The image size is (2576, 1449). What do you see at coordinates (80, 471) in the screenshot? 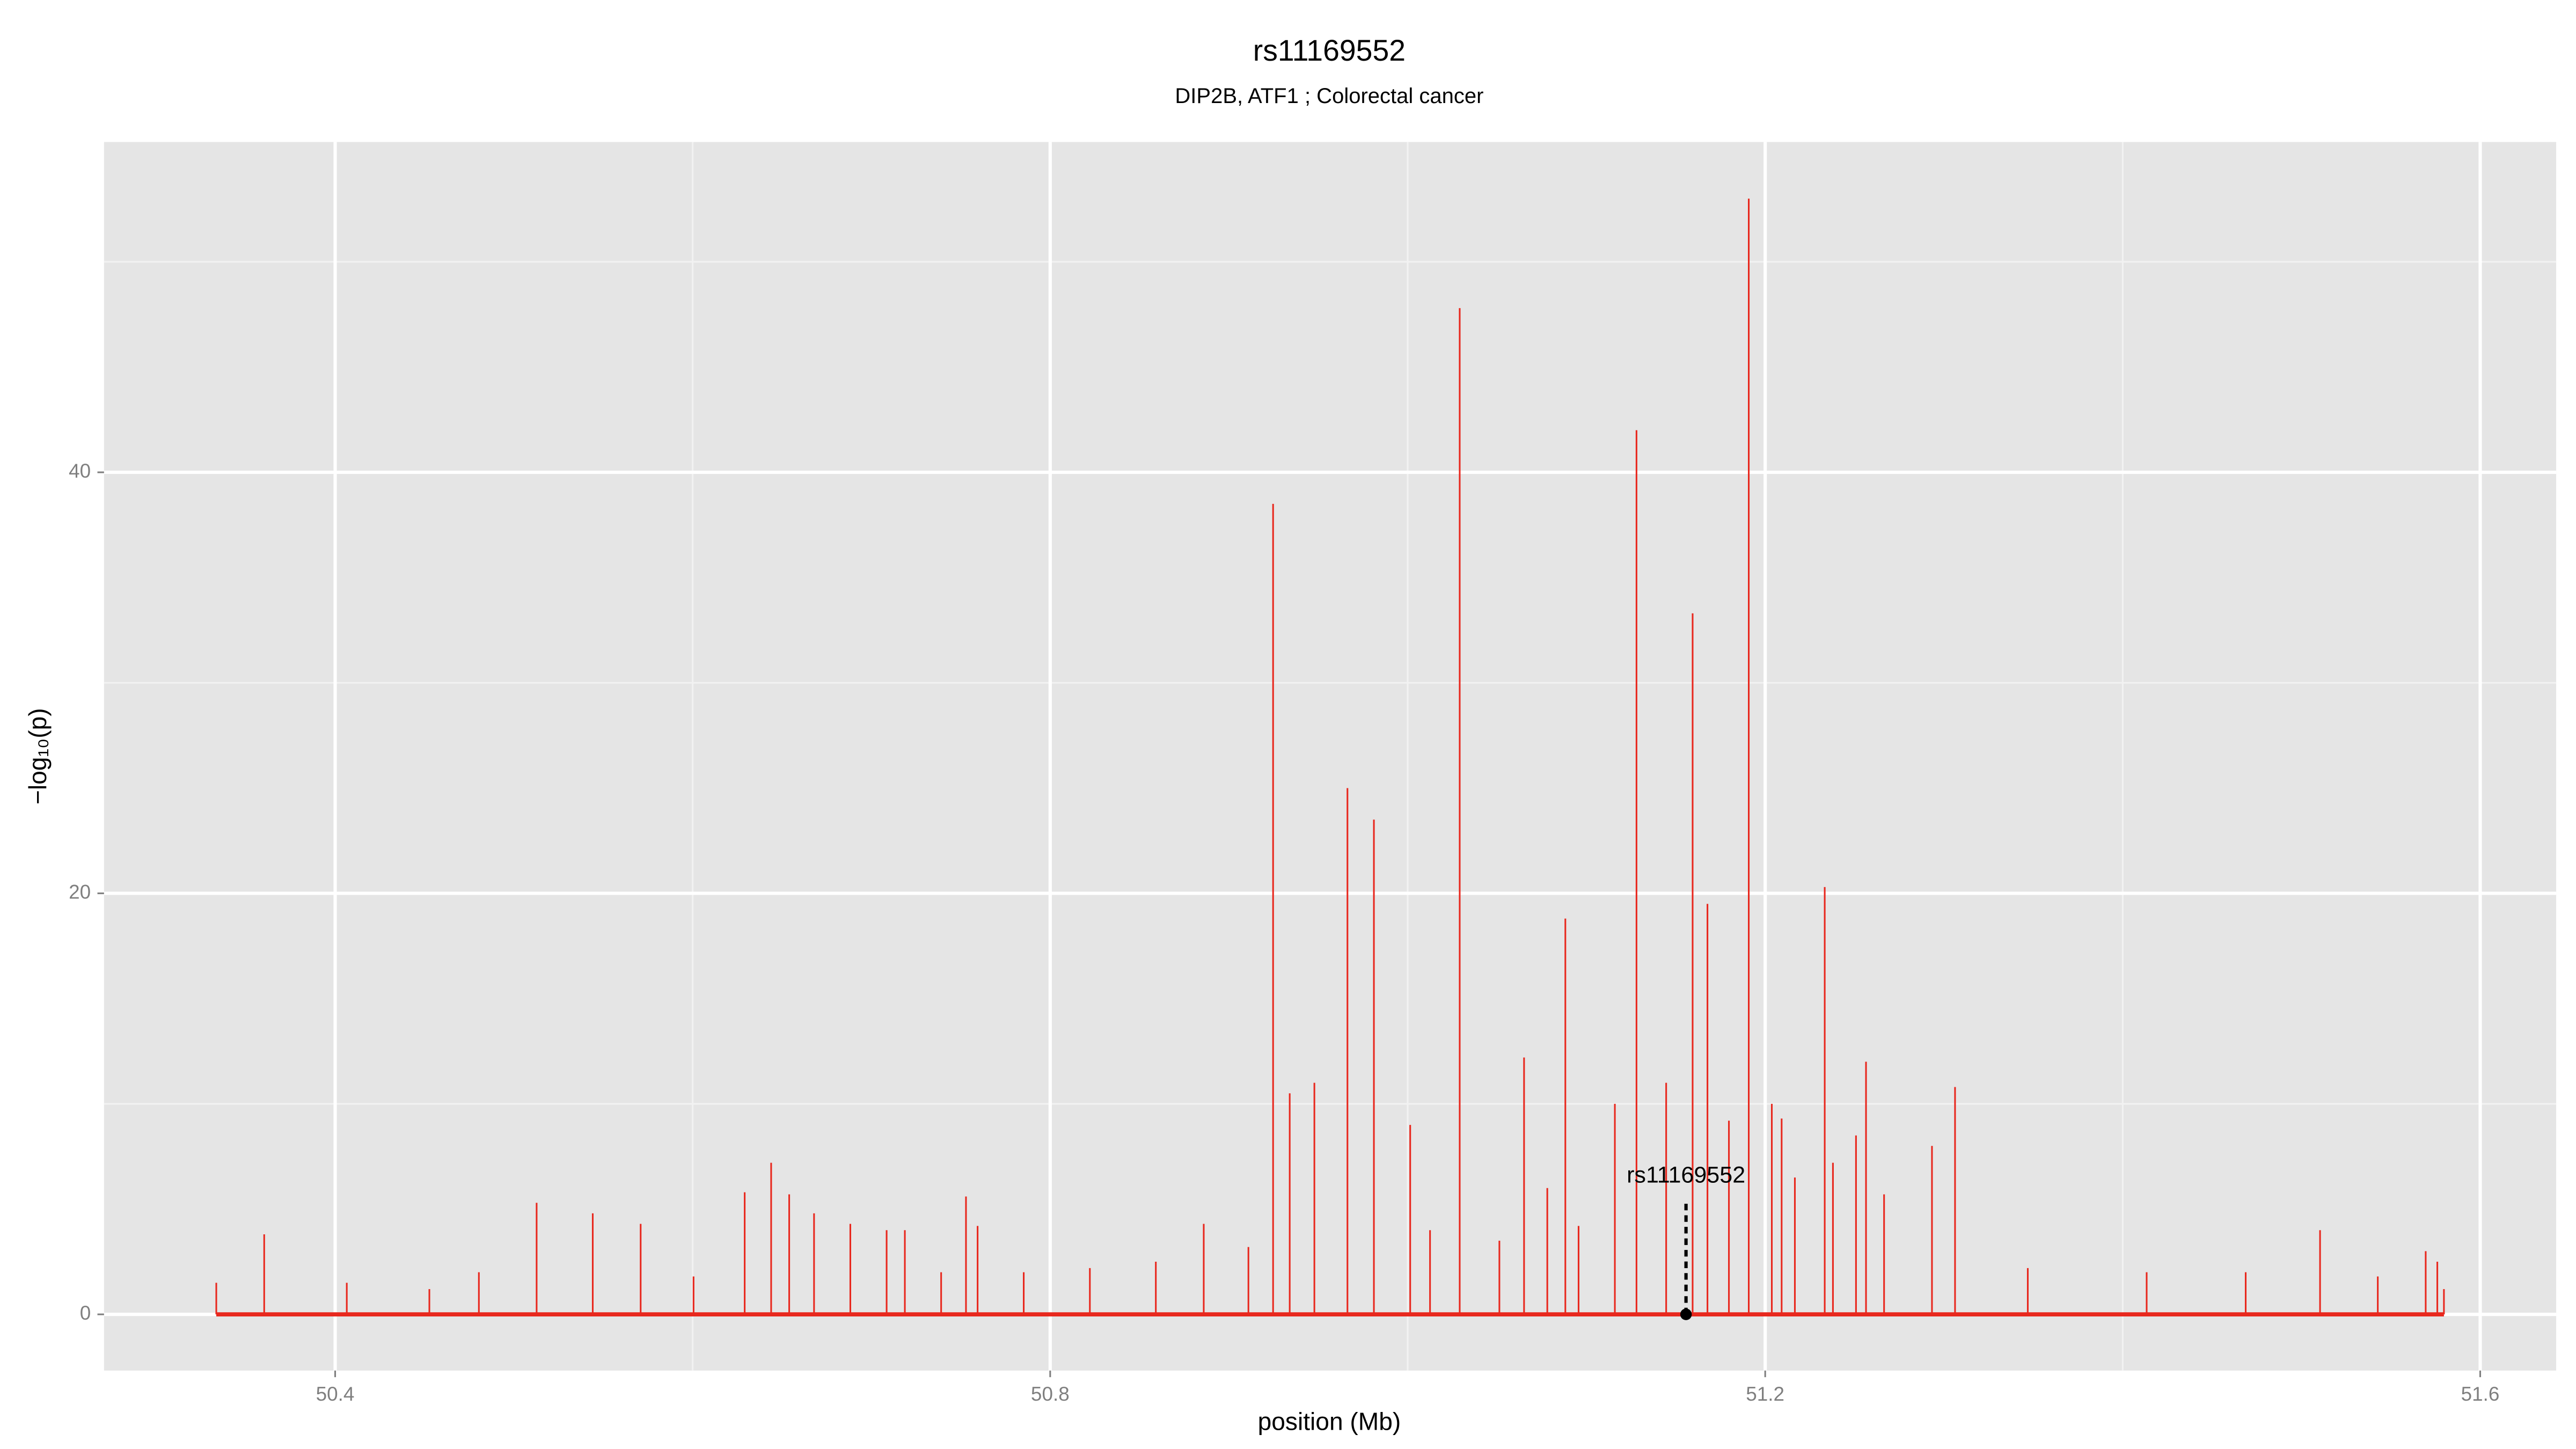
I see `y-tick-label: 40` at bounding box center [80, 471].